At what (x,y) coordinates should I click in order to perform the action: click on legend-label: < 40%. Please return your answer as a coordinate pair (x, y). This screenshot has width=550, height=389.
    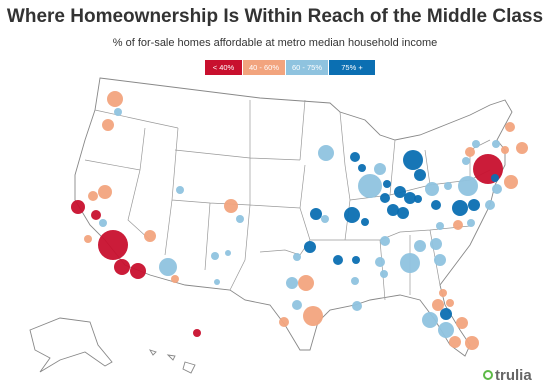
    Looking at the image, I should click on (224, 67).